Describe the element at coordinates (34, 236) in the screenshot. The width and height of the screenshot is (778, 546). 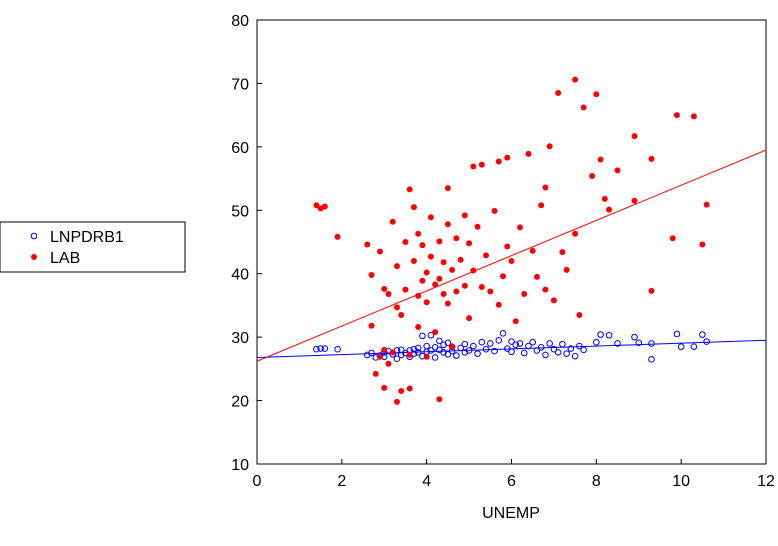
I see `legend-marker-lnpdrb1` at that location.